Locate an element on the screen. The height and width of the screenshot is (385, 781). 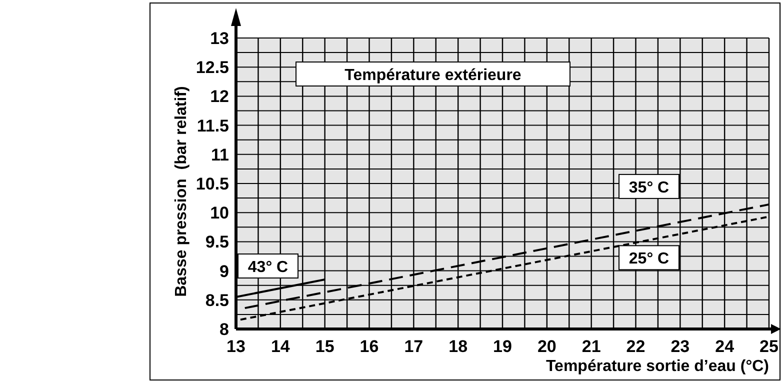
text-box: 25° C is located at coordinates (649, 257).